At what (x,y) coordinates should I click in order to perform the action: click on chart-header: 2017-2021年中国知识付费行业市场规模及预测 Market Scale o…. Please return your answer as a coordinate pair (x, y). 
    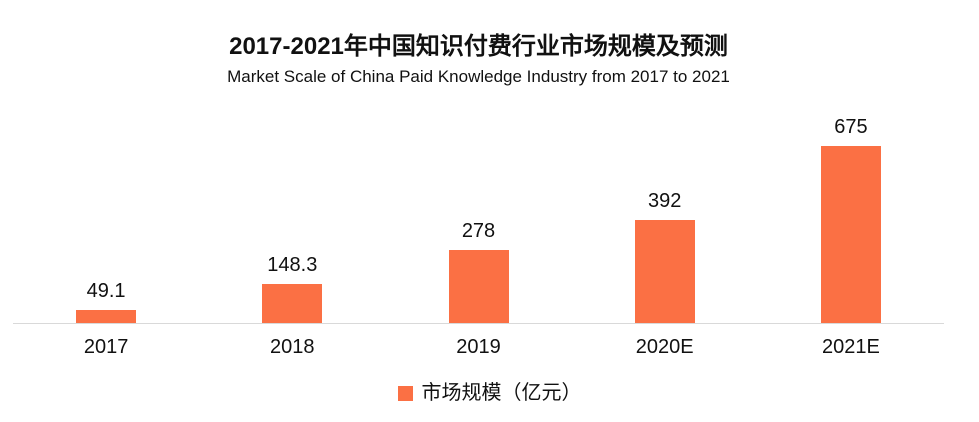
    Looking at the image, I should click on (478, 60).